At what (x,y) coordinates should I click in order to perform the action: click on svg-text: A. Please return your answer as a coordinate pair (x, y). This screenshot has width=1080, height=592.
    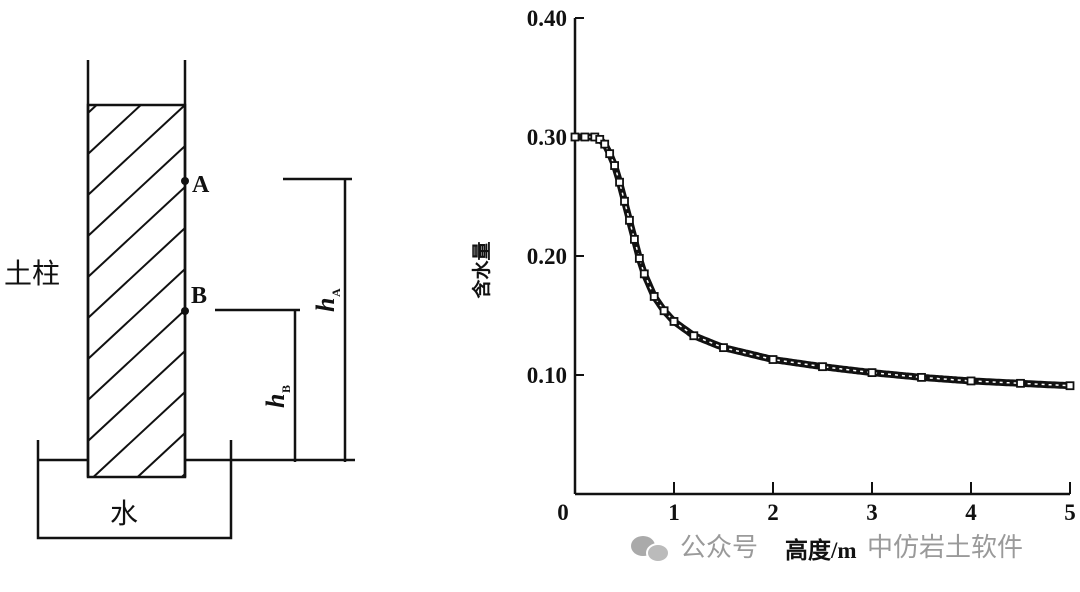
    Looking at the image, I should click on (336, 292).